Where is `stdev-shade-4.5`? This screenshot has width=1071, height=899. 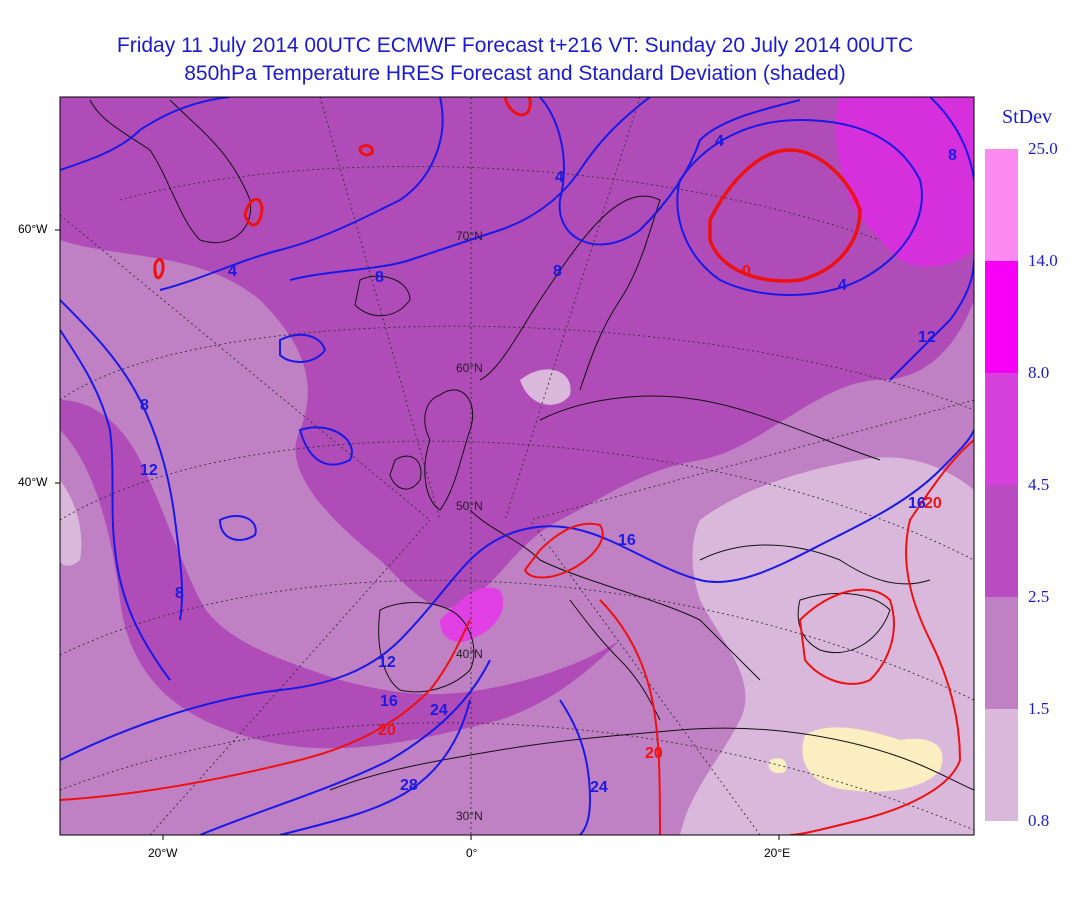 stdev-shade-4.5 is located at coordinates (904, 182).